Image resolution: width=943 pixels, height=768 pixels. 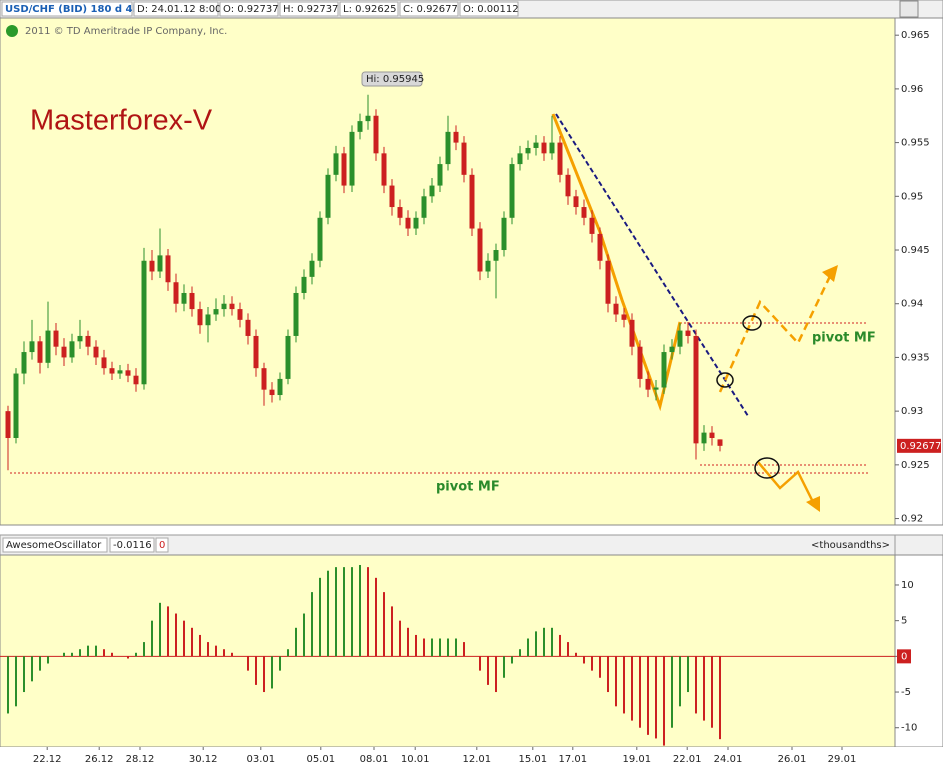 What do you see at coordinates (909, 9) in the screenshot?
I see `window-button` at bounding box center [909, 9].